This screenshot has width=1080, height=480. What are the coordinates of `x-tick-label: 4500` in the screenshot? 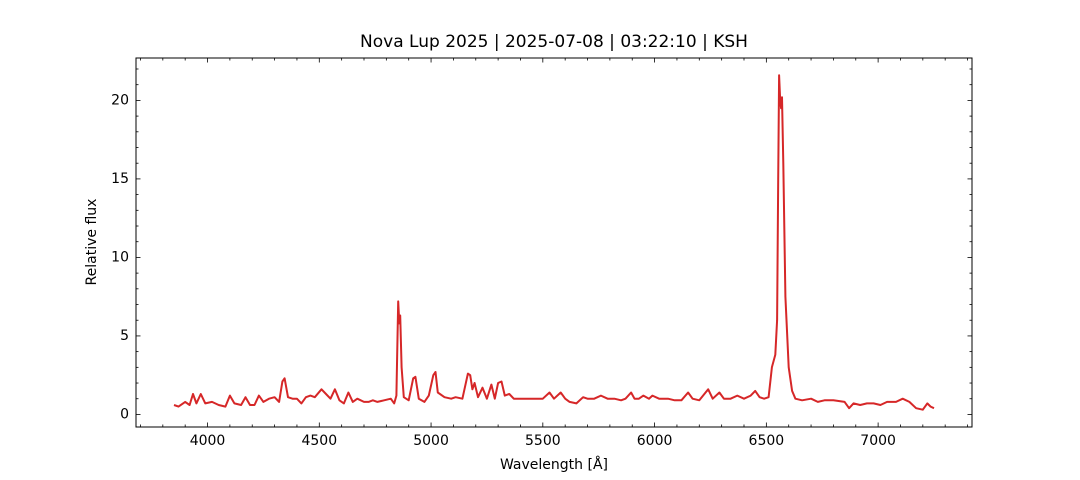 It's located at (319, 441).